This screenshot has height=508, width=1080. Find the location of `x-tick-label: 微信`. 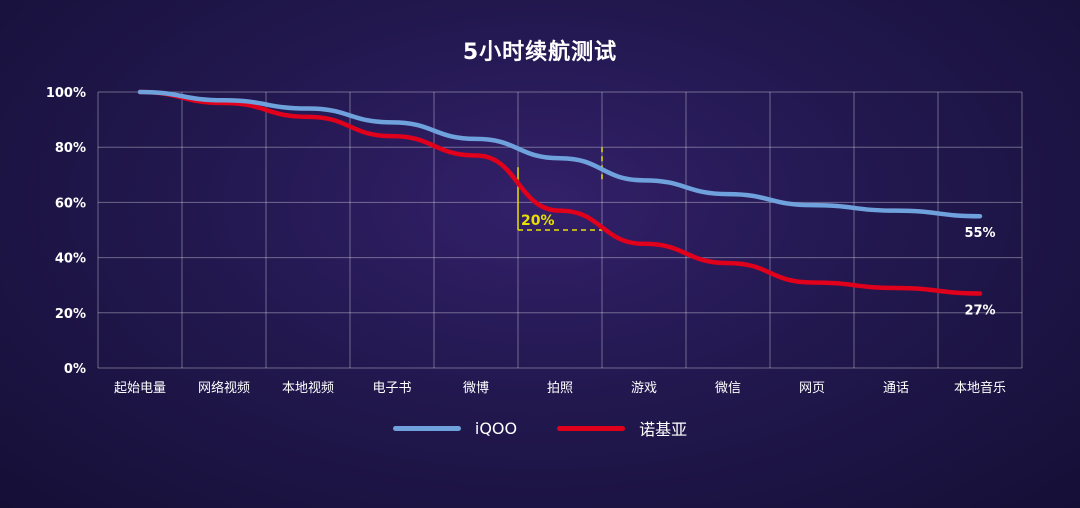

x-tick-label: 微信 is located at coordinates (728, 388).